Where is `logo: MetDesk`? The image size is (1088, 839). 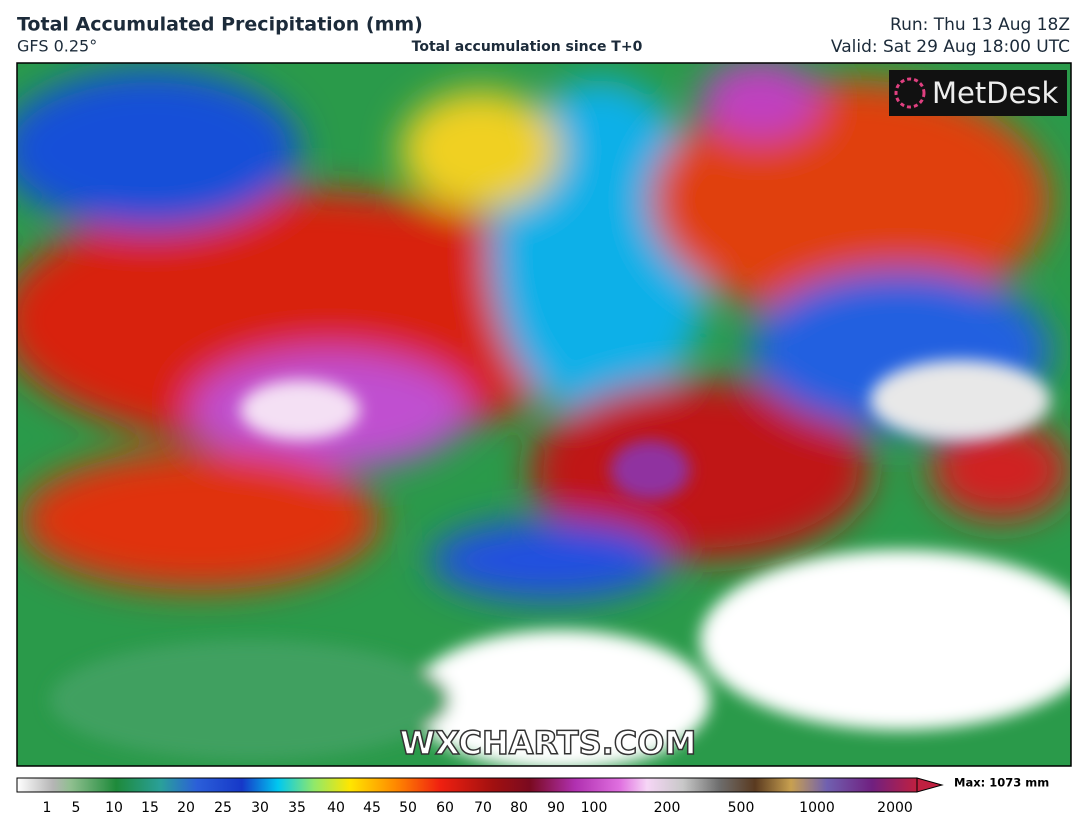
logo: MetDesk is located at coordinates (995, 93).